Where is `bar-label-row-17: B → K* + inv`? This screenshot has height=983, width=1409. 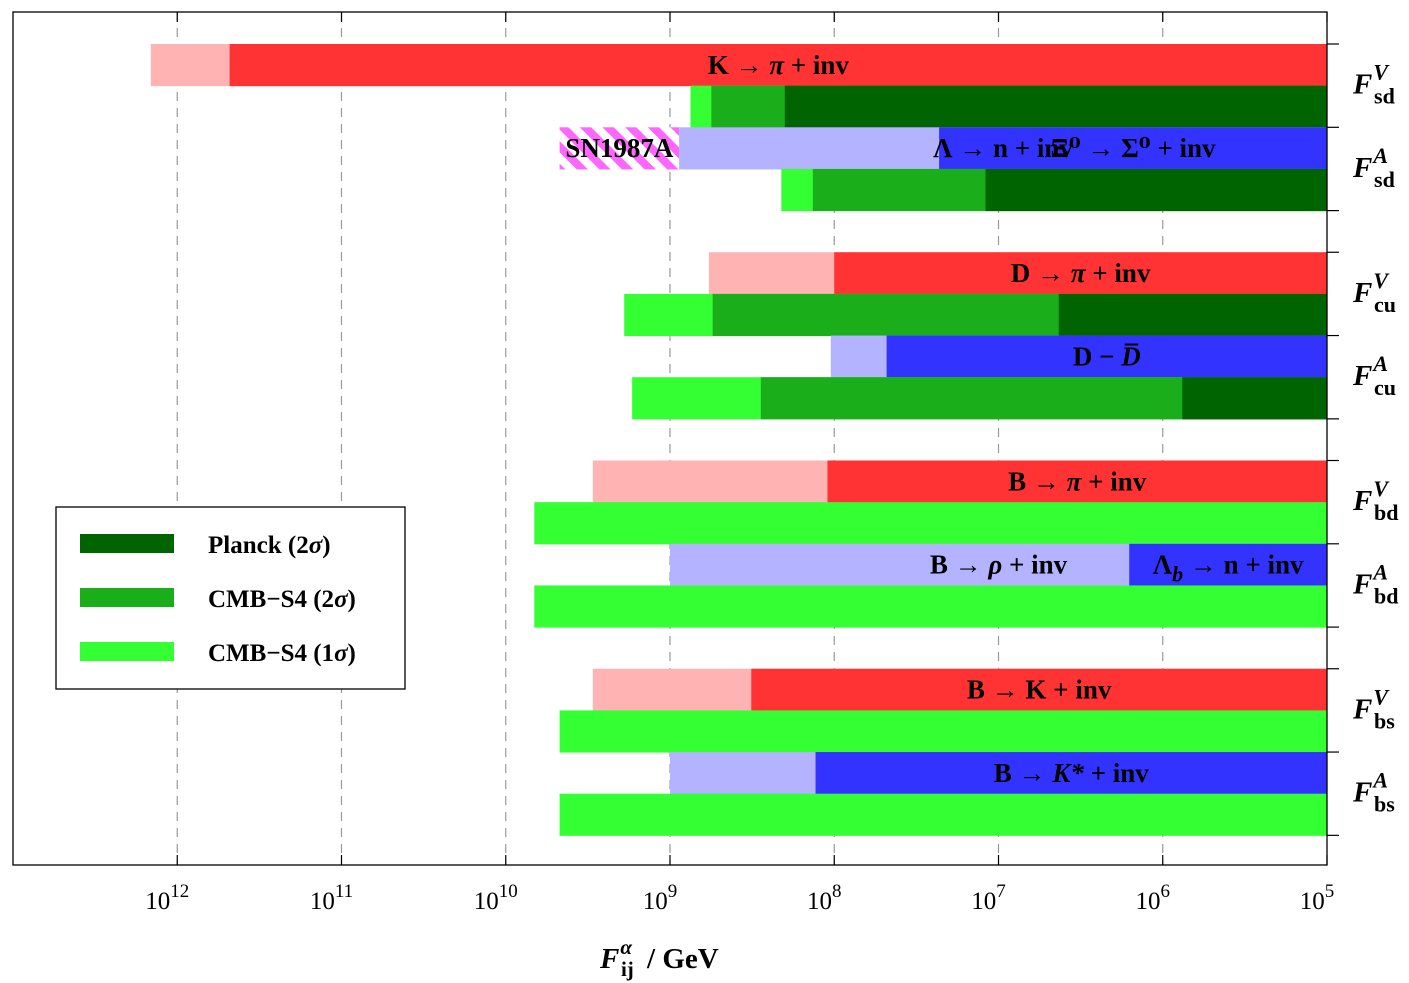 bar-label-row-17: B → K* + inv is located at coordinates (1071, 773).